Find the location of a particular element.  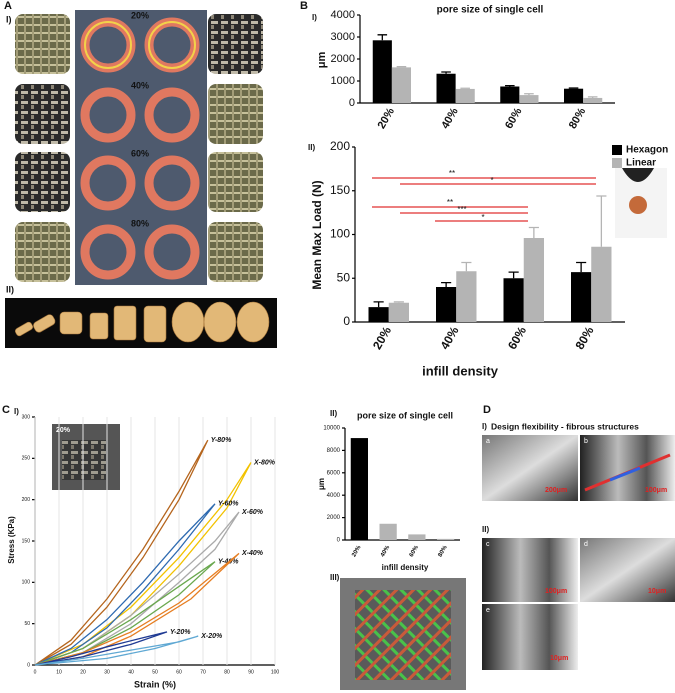

sem-tag: a is located at coordinates (488, 441).